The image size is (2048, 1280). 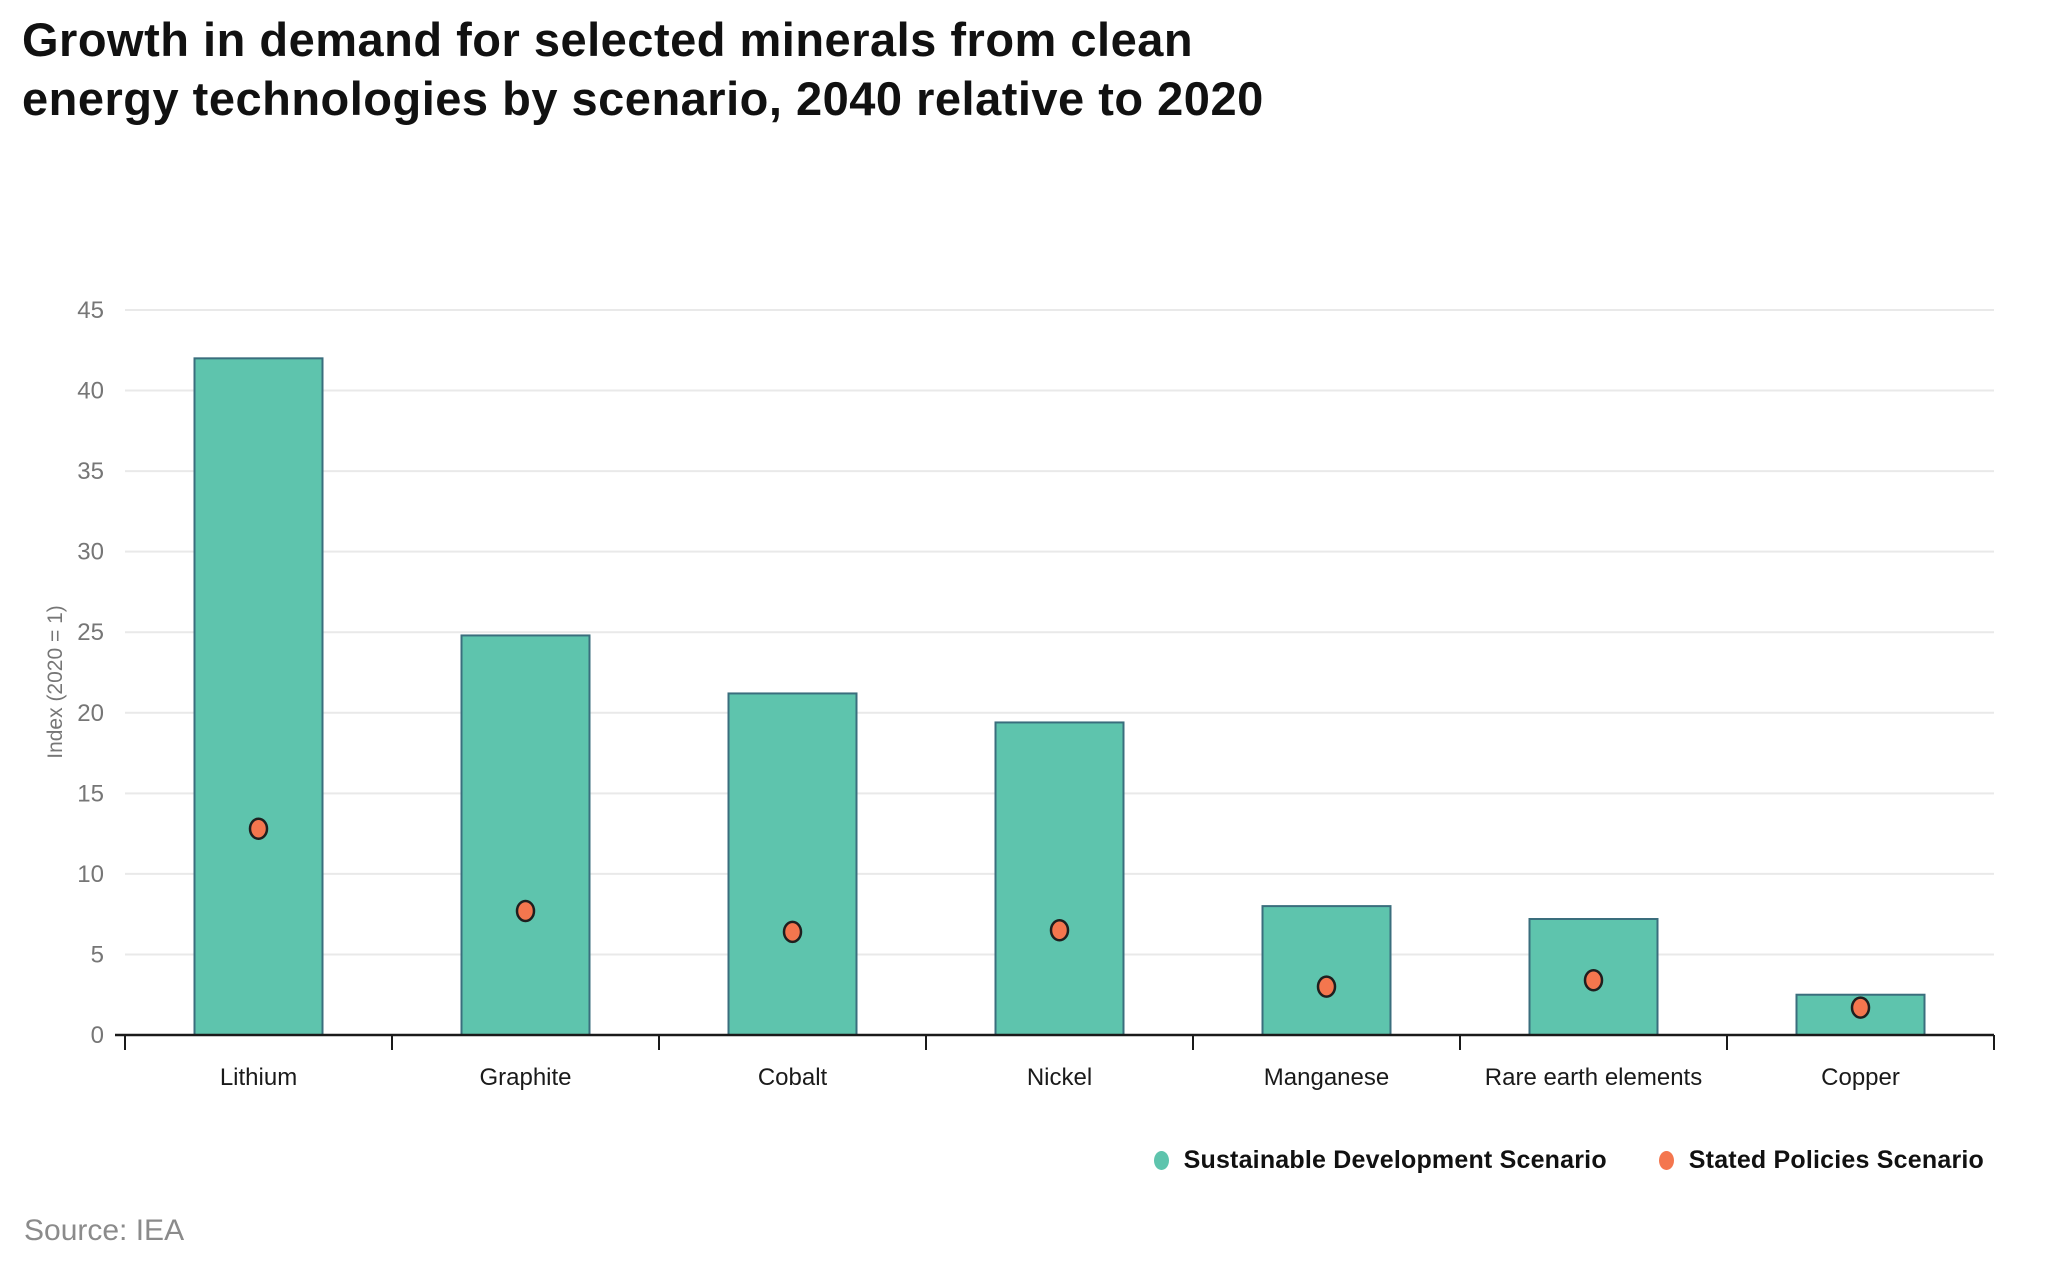 I want to click on y-tick-label-45: 45, so click(x=90, y=310).